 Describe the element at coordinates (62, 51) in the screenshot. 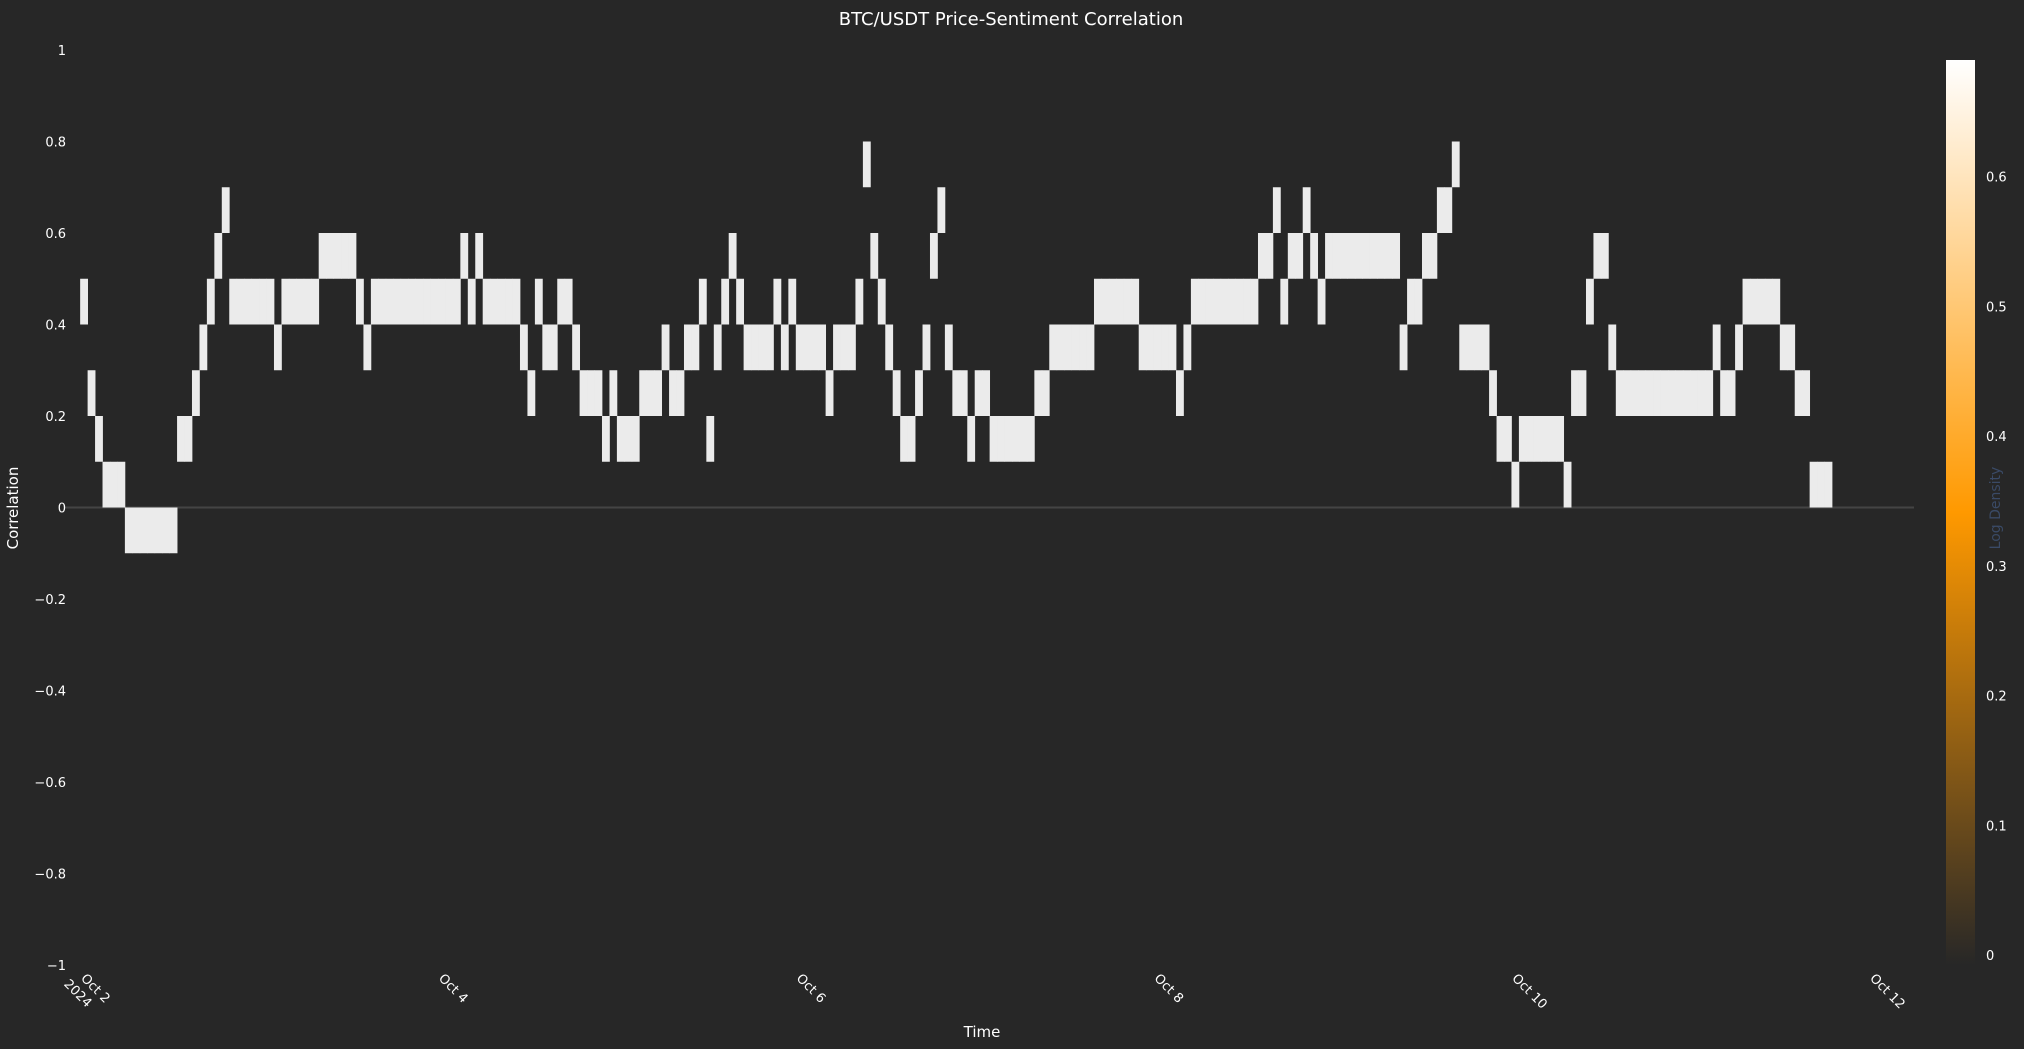

I see `y-tick-label: 1` at that location.